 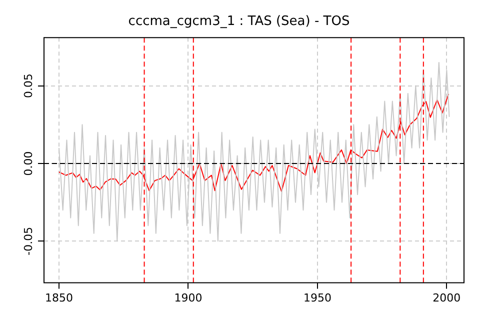 What do you see at coordinates (28, 86) in the screenshot?
I see `y-tick-label: 0.05` at bounding box center [28, 86].